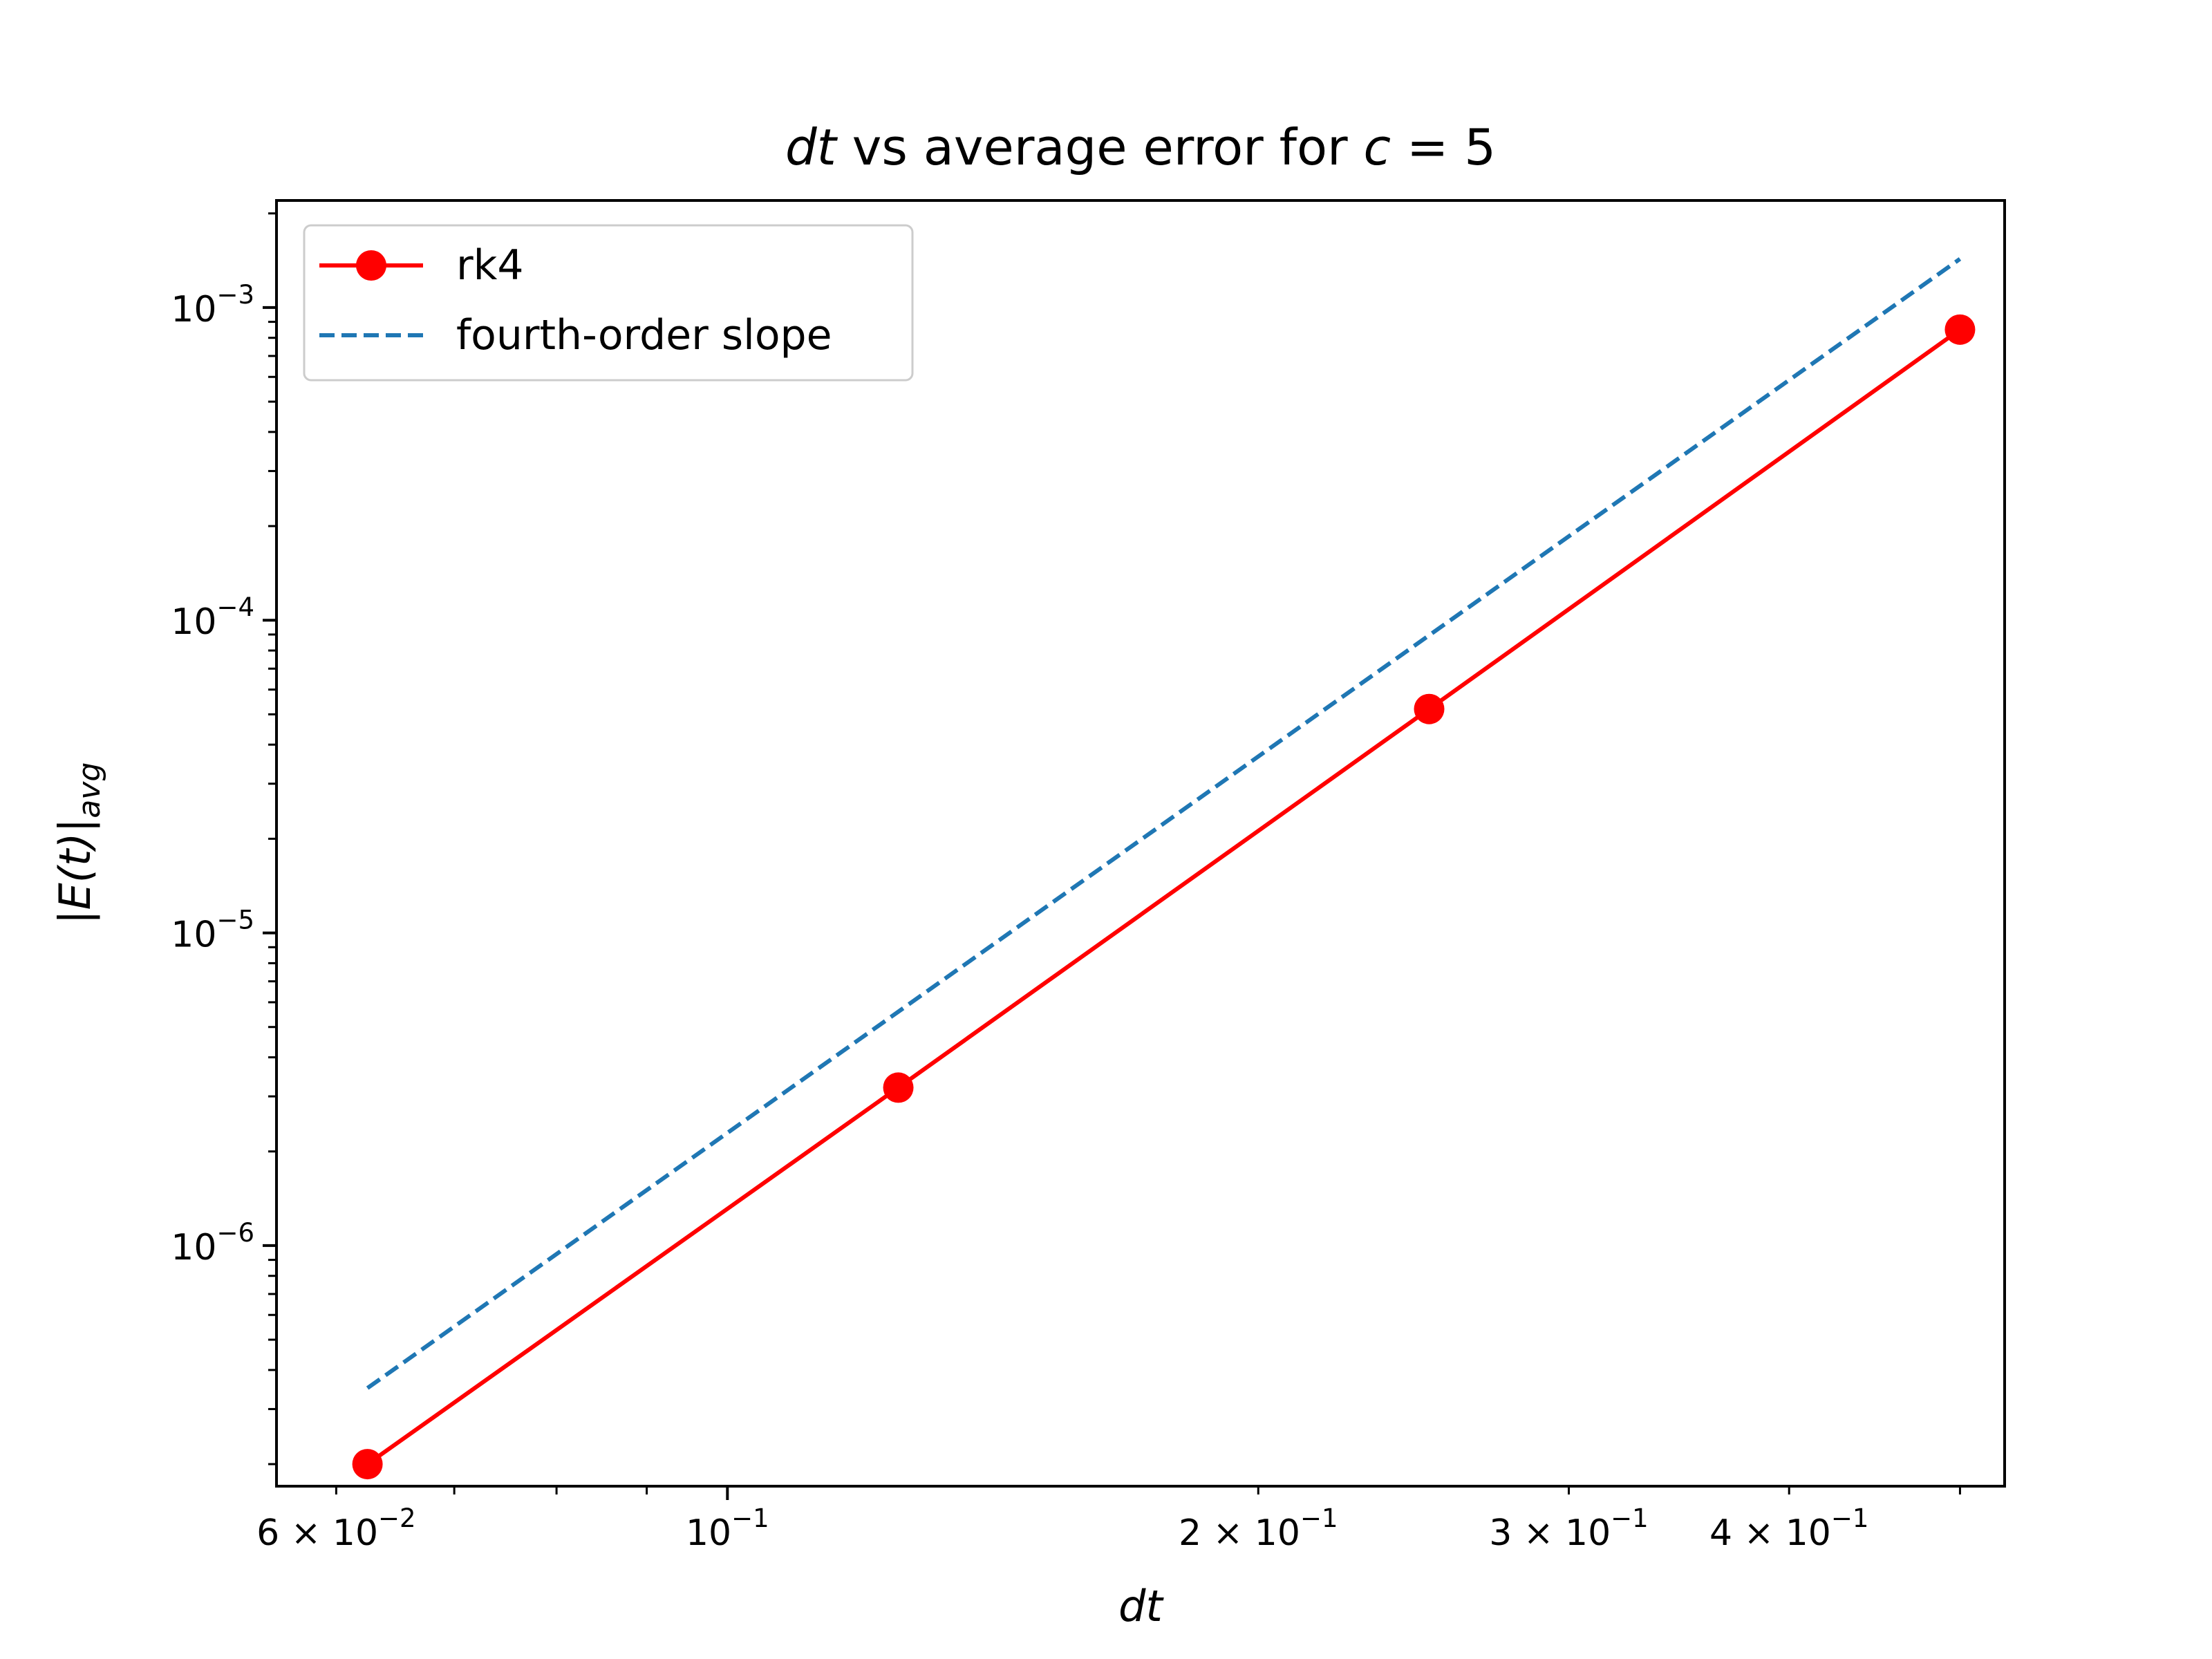 The height and width of the screenshot is (1659, 2212). I want to click on legend-rk4-label: rk4, so click(490, 265).